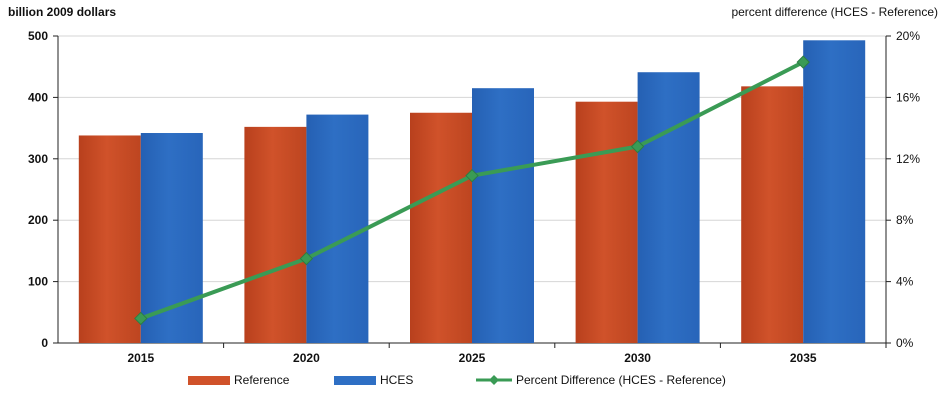  What do you see at coordinates (494, 380) in the screenshot?
I see `legend-marker-swatch` at bounding box center [494, 380].